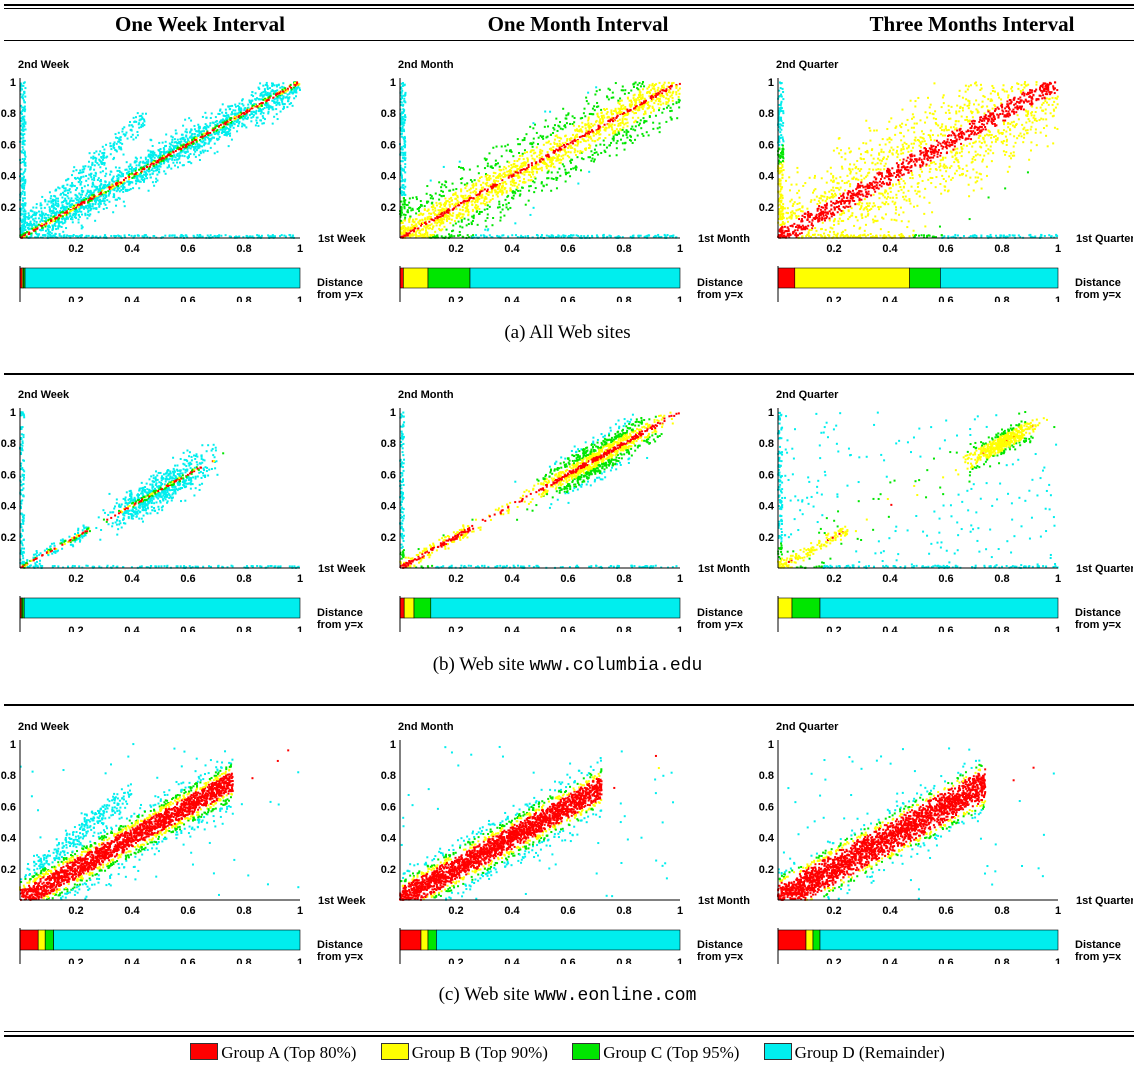  Describe the element at coordinates (575, 278) in the screenshot. I see `distance-bar-segment` at that location.